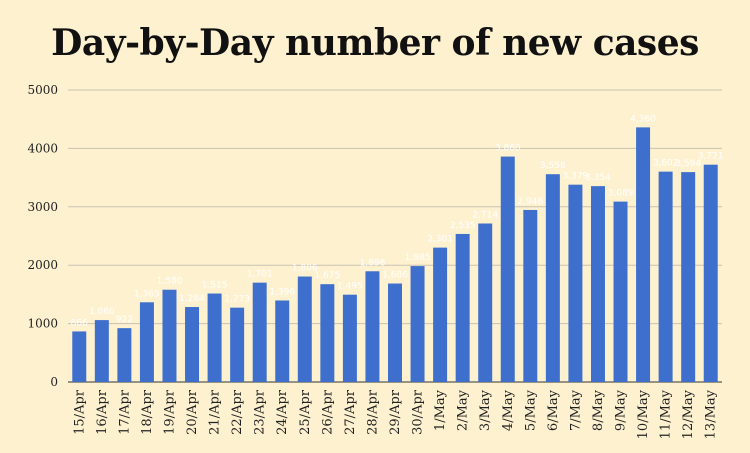 This screenshot has height=453, width=750. I want to click on x-tick-label: 30/Apr, so click(418, 412).